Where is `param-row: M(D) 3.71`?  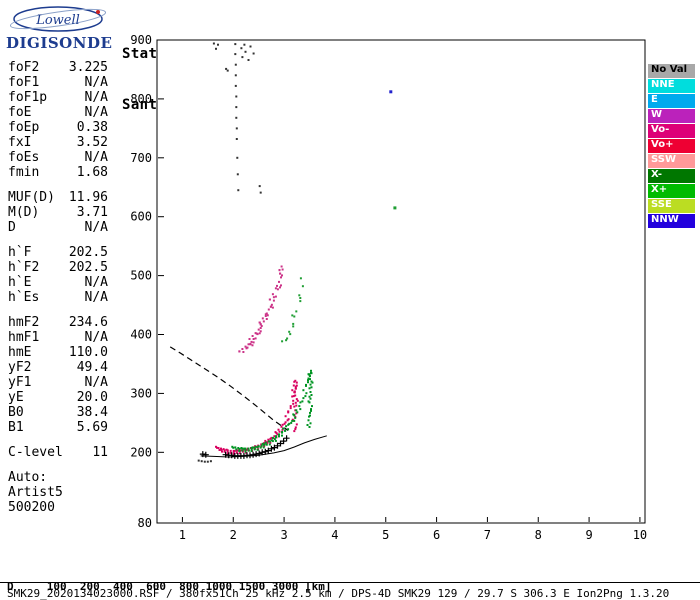
param-row: M(D) 3.71 is located at coordinates (58, 212).